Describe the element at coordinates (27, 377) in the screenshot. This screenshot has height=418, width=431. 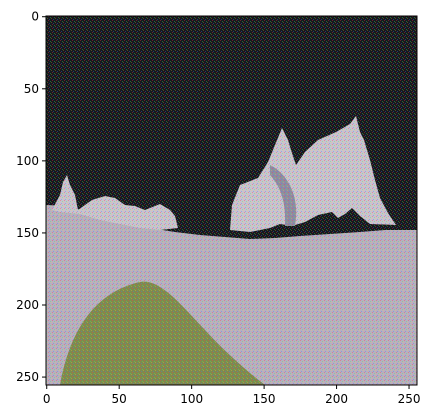
I see `y-tick-label: 250` at that location.